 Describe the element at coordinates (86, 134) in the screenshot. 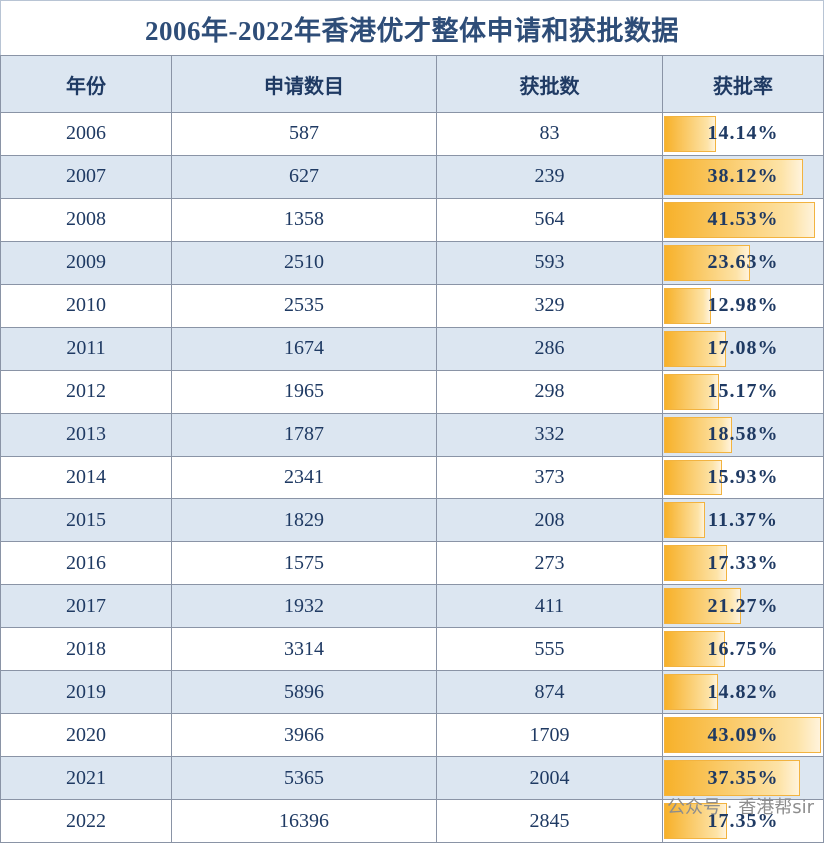

I see `table-cell: 2006` at that location.